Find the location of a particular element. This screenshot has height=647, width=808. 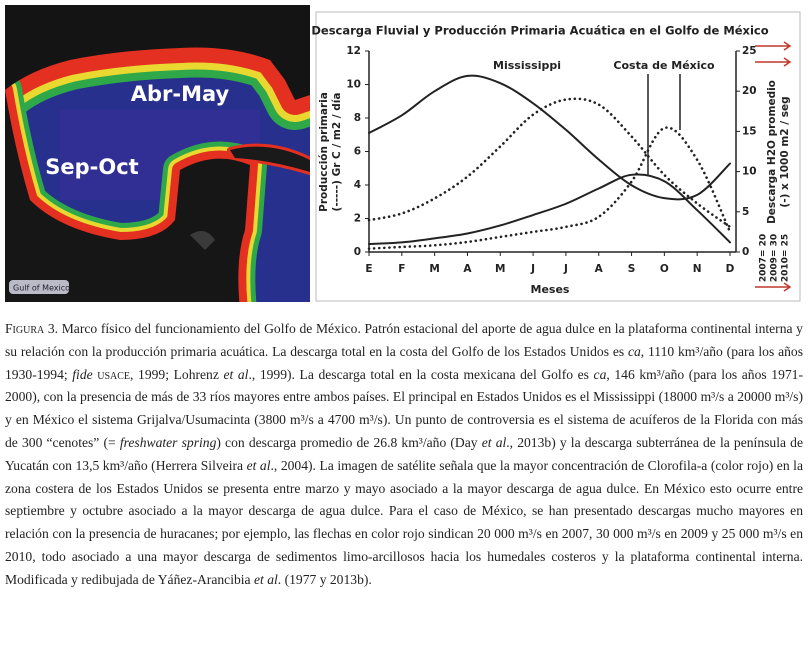

side-note: 2010= 25 is located at coordinates (786, 258).